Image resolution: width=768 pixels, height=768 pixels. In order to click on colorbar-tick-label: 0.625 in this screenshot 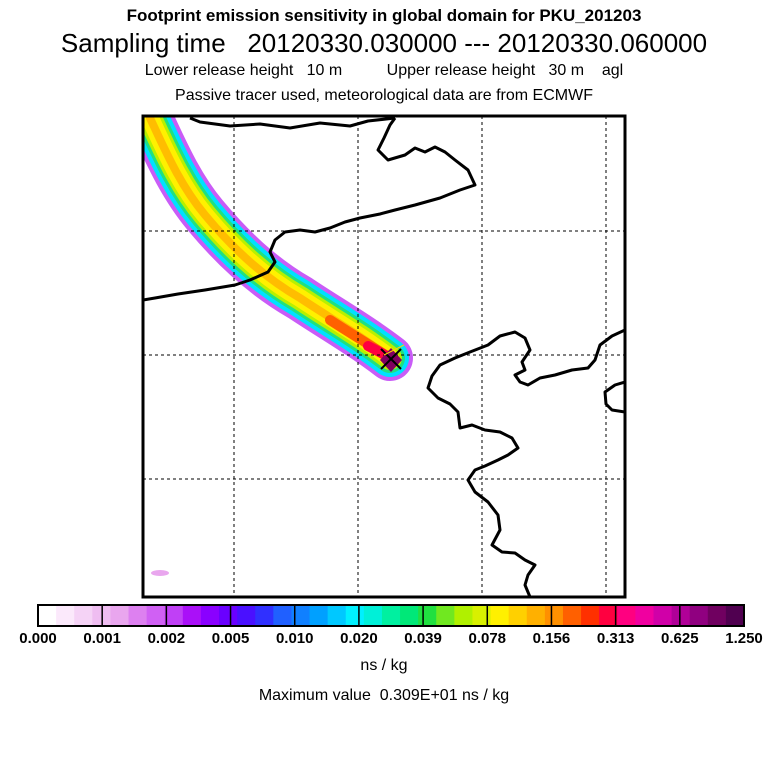, I will do `click(680, 638)`.